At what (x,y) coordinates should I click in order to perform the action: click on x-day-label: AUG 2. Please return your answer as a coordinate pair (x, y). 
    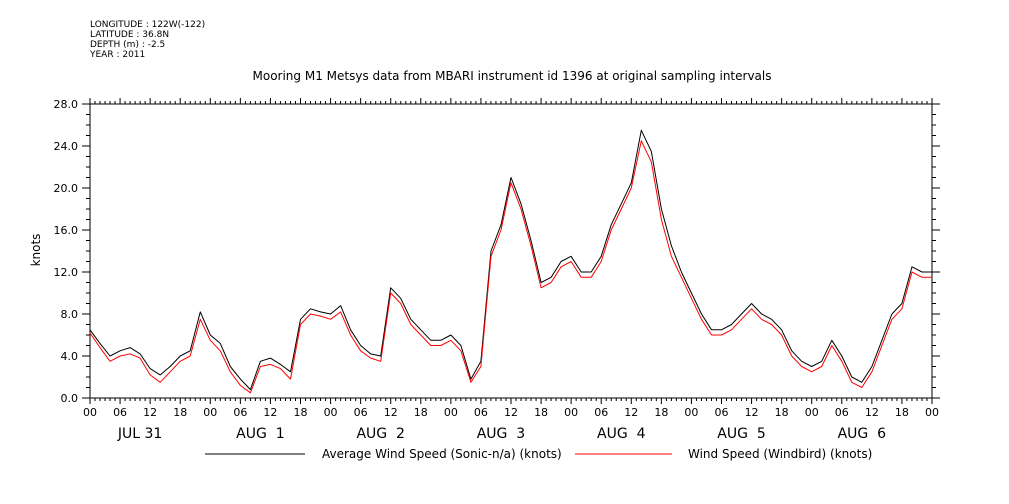
    Looking at the image, I should click on (380, 434).